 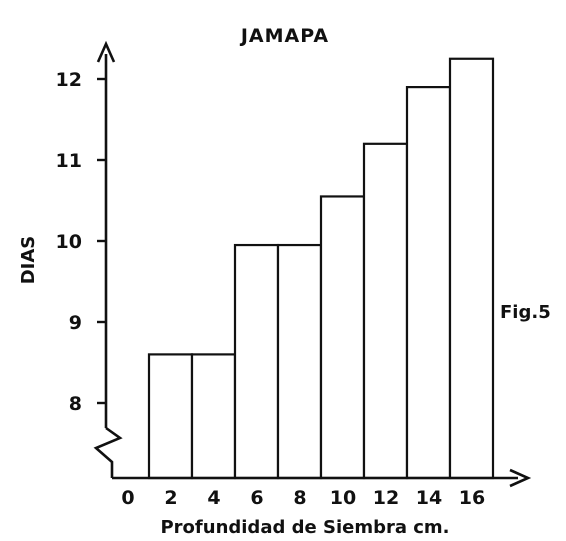 What do you see at coordinates (322, 478) in the screenshot?
I see `x-axis` at bounding box center [322, 478].